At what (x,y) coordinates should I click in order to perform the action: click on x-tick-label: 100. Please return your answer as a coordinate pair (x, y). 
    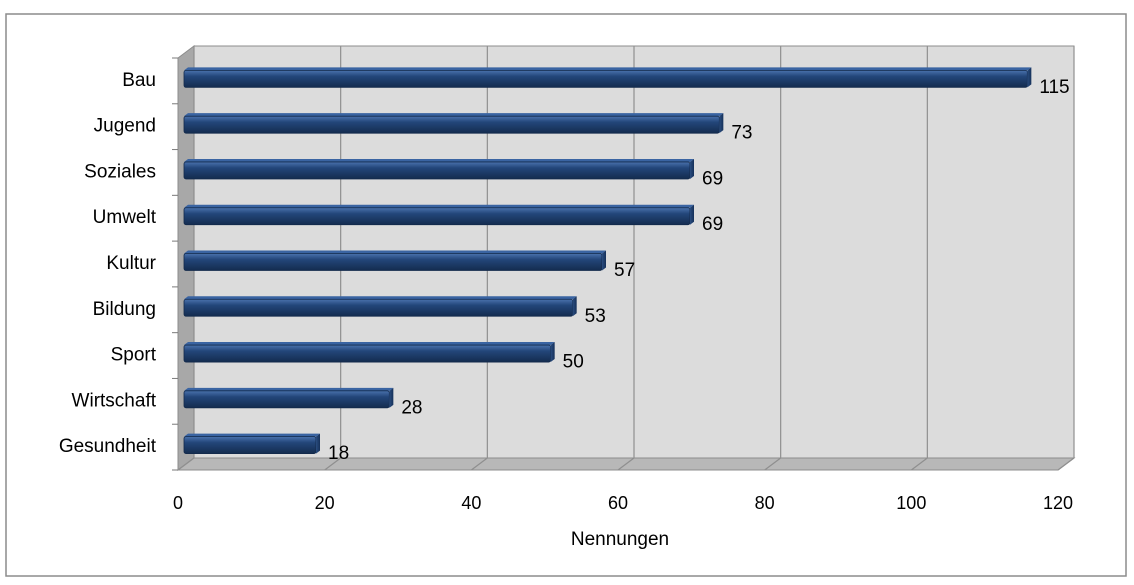
    Looking at the image, I should click on (911, 503).